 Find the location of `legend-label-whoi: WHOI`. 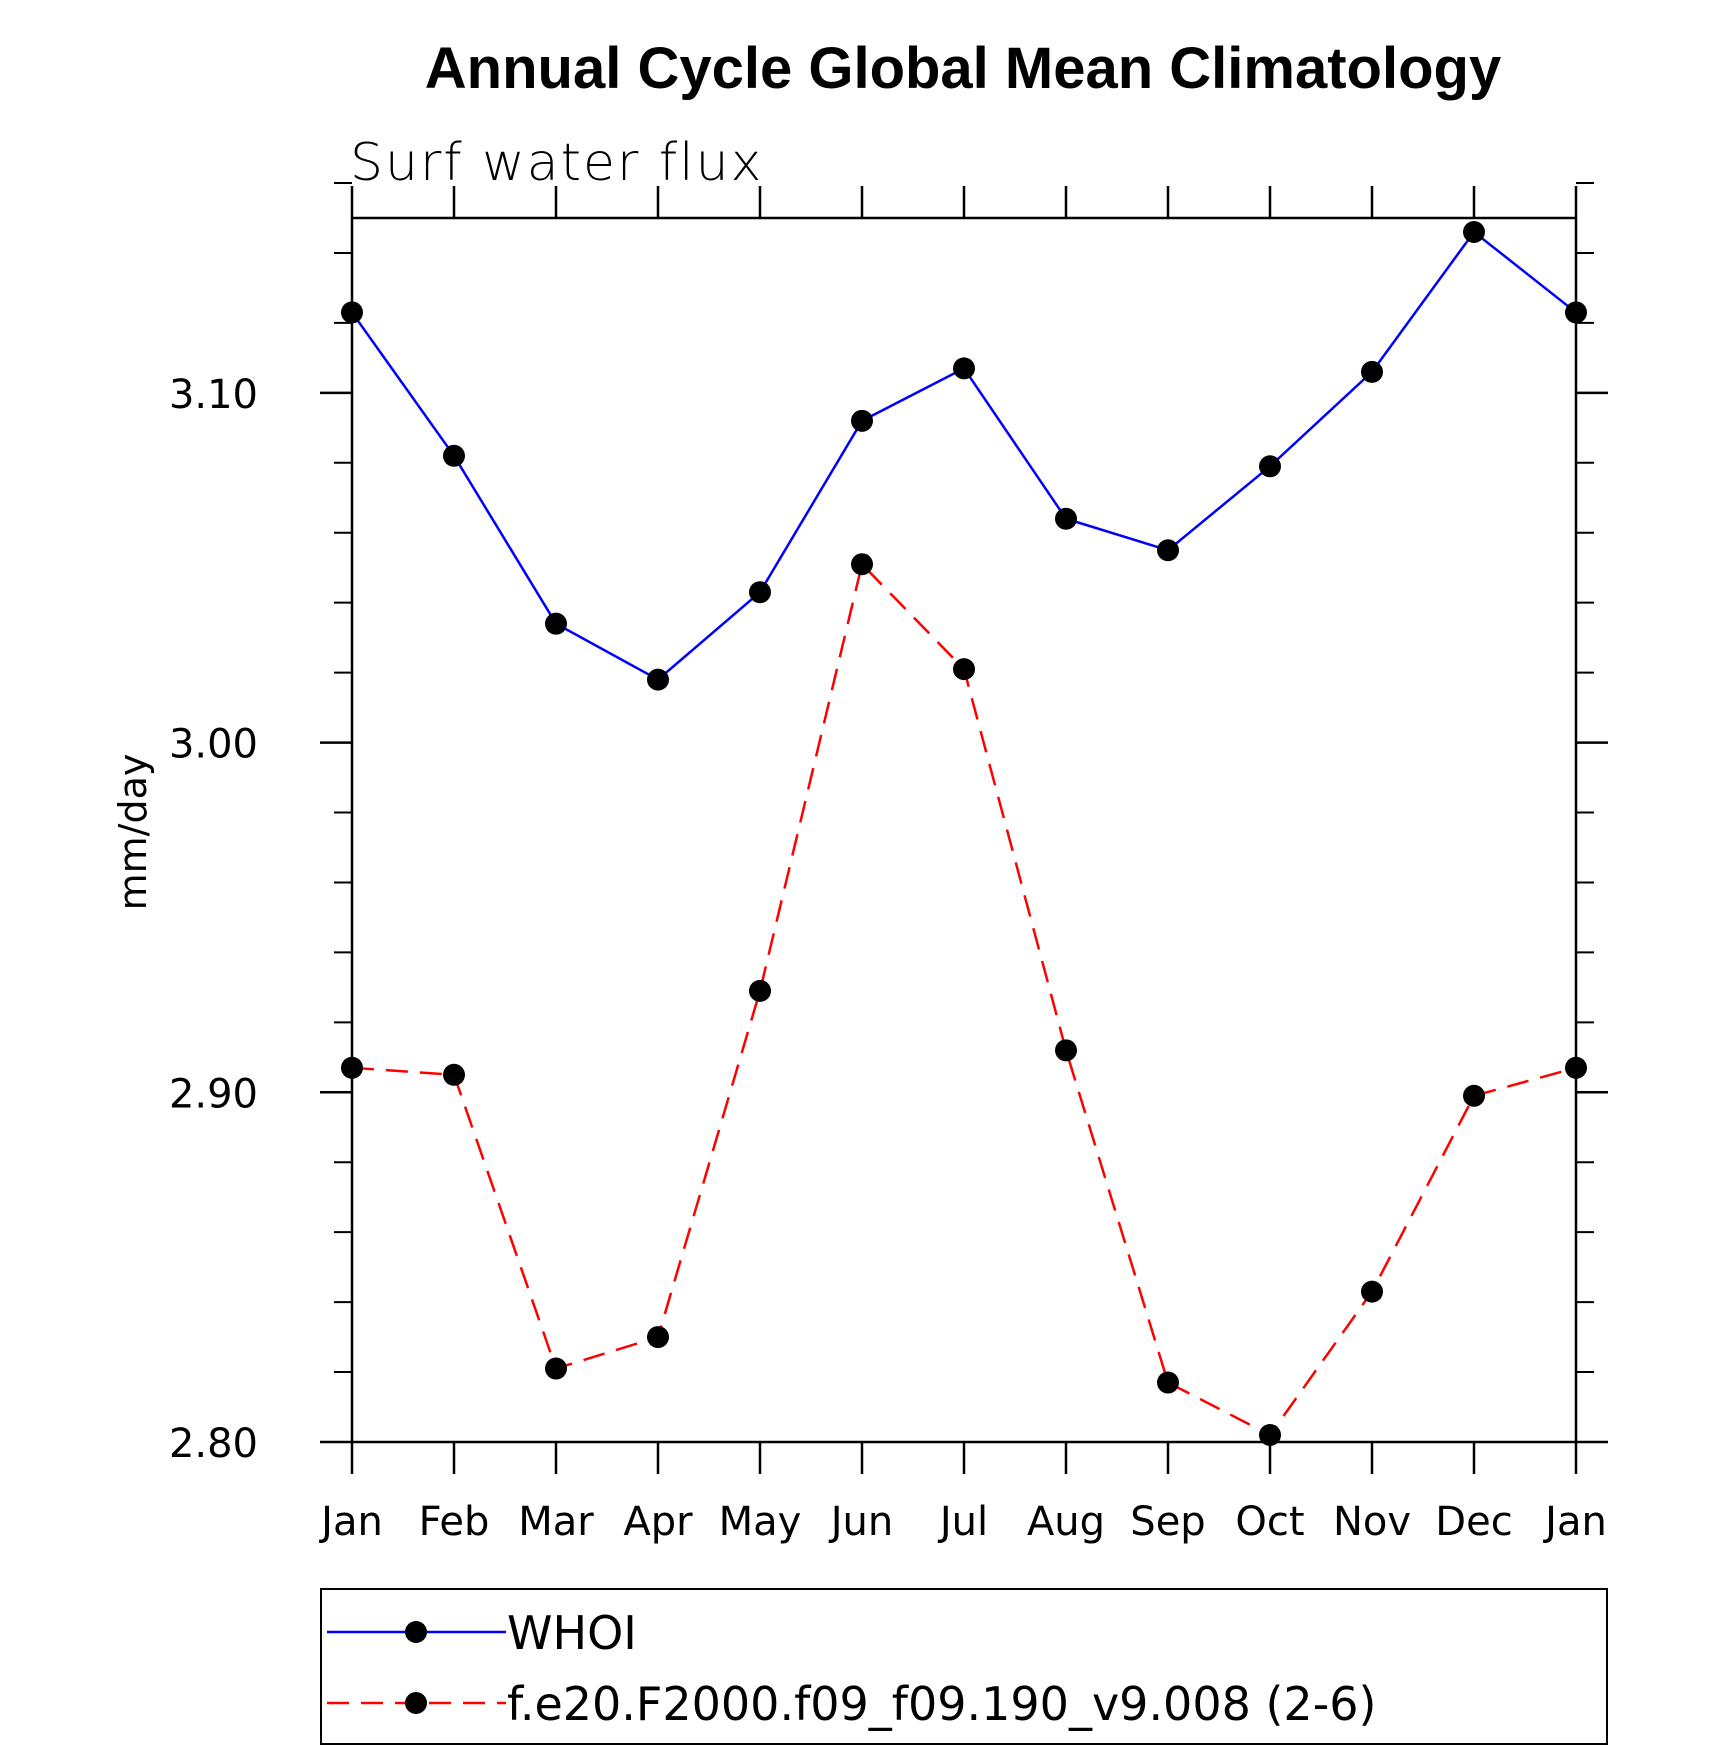

legend-label-whoi: WHOI is located at coordinates (572, 1633).